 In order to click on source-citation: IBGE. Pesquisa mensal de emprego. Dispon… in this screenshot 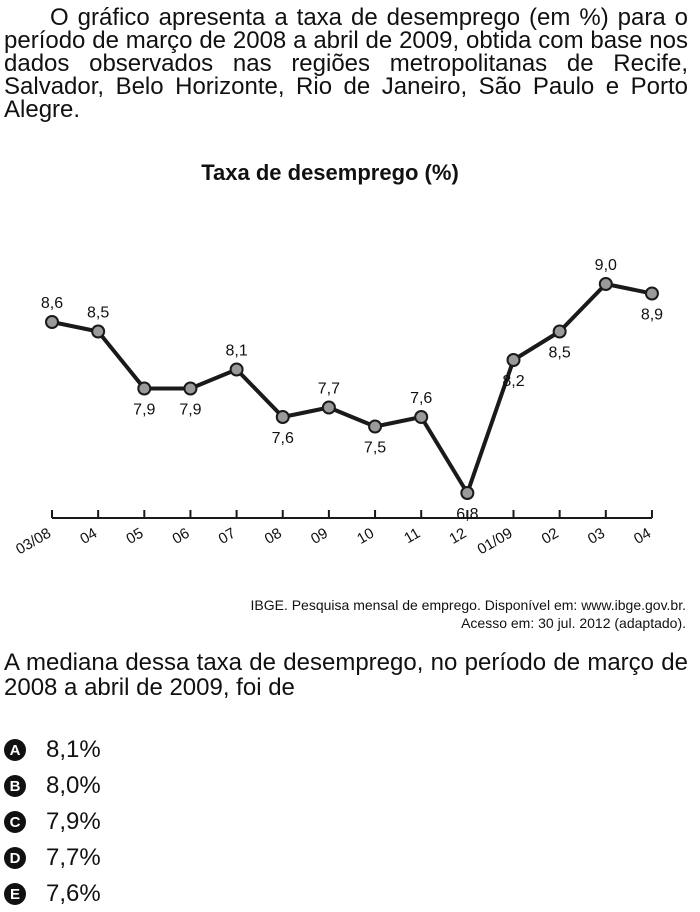, I will do `click(468, 614)`.